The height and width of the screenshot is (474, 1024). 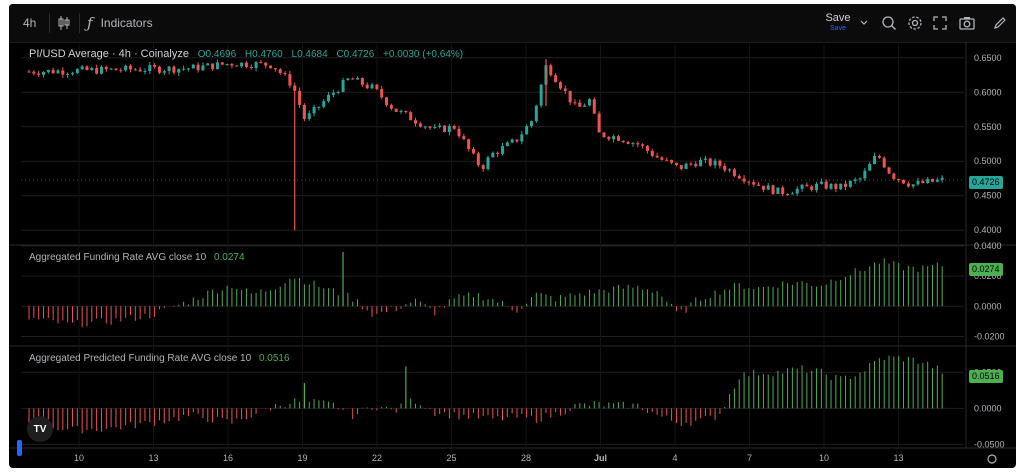 I want to click on top-toolbar: 4h ƒ Indicators Save Save, so click(x=512, y=23).